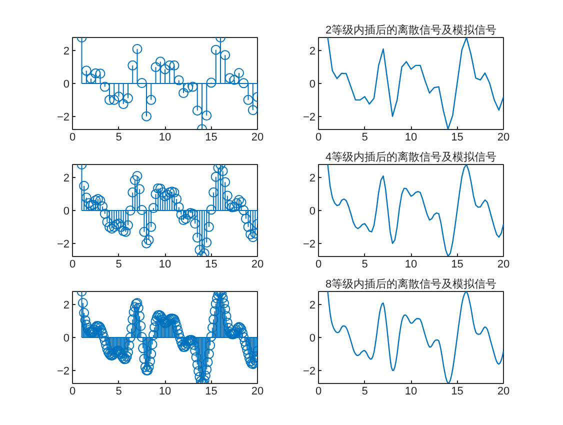 This screenshot has width=563, height=425. Describe the element at coordinates (411, 157) in the screenshot. I see `chart-title: 4等级内插后的离散信号及模拟信号` at that location.